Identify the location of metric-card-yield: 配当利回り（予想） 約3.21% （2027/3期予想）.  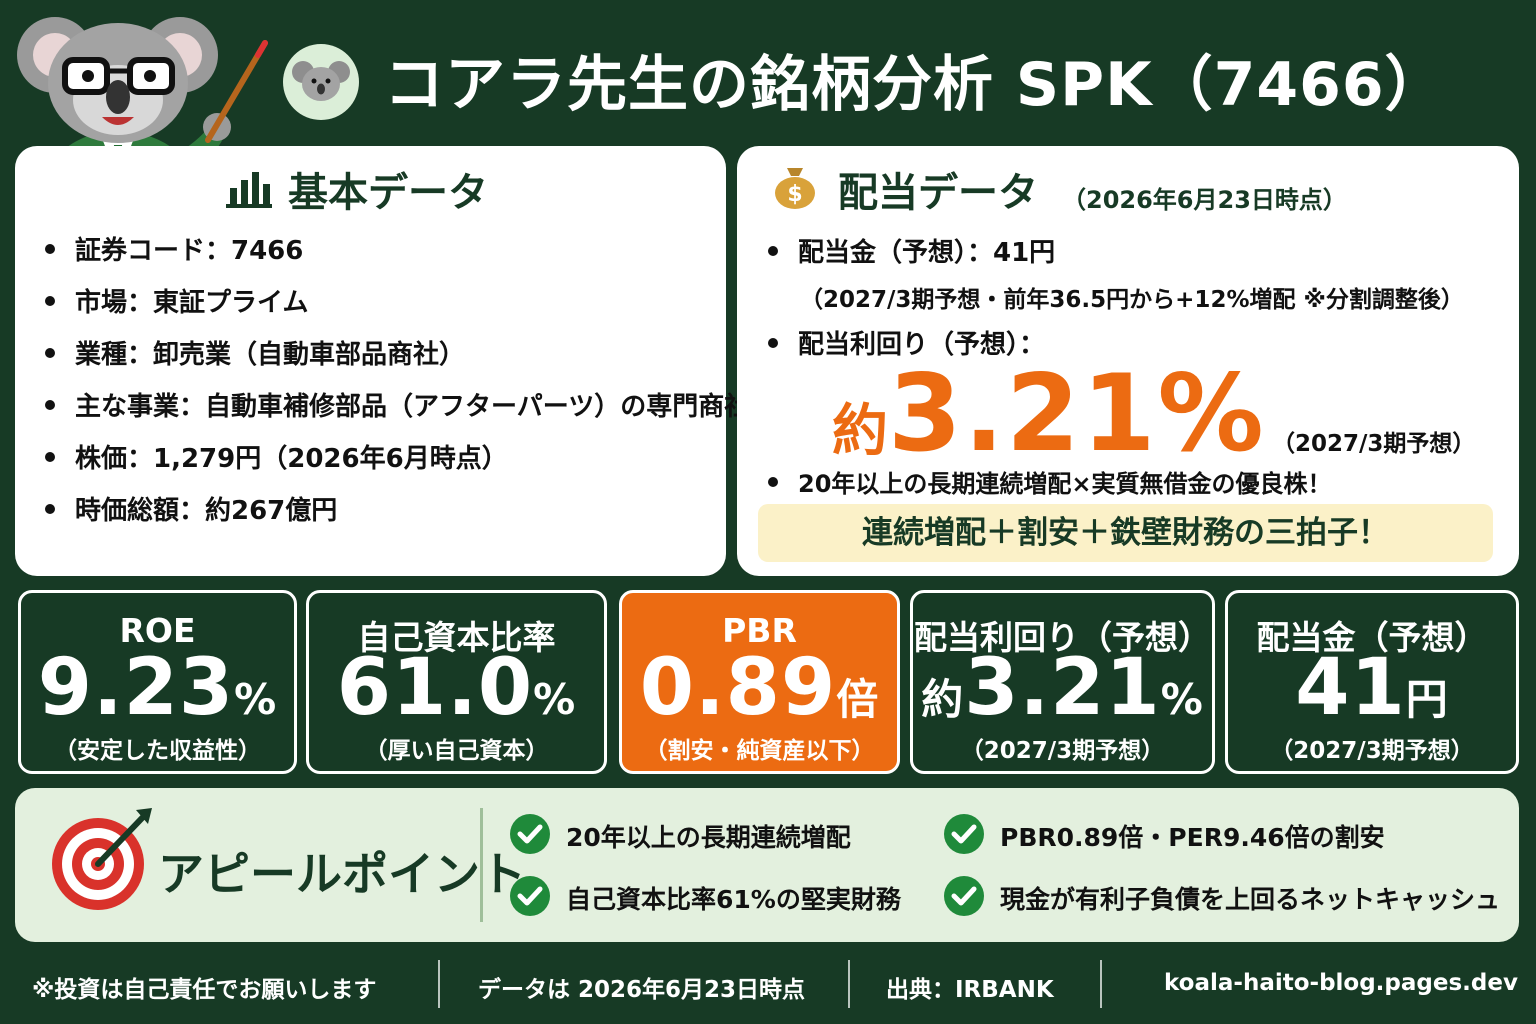
(1062, 682).